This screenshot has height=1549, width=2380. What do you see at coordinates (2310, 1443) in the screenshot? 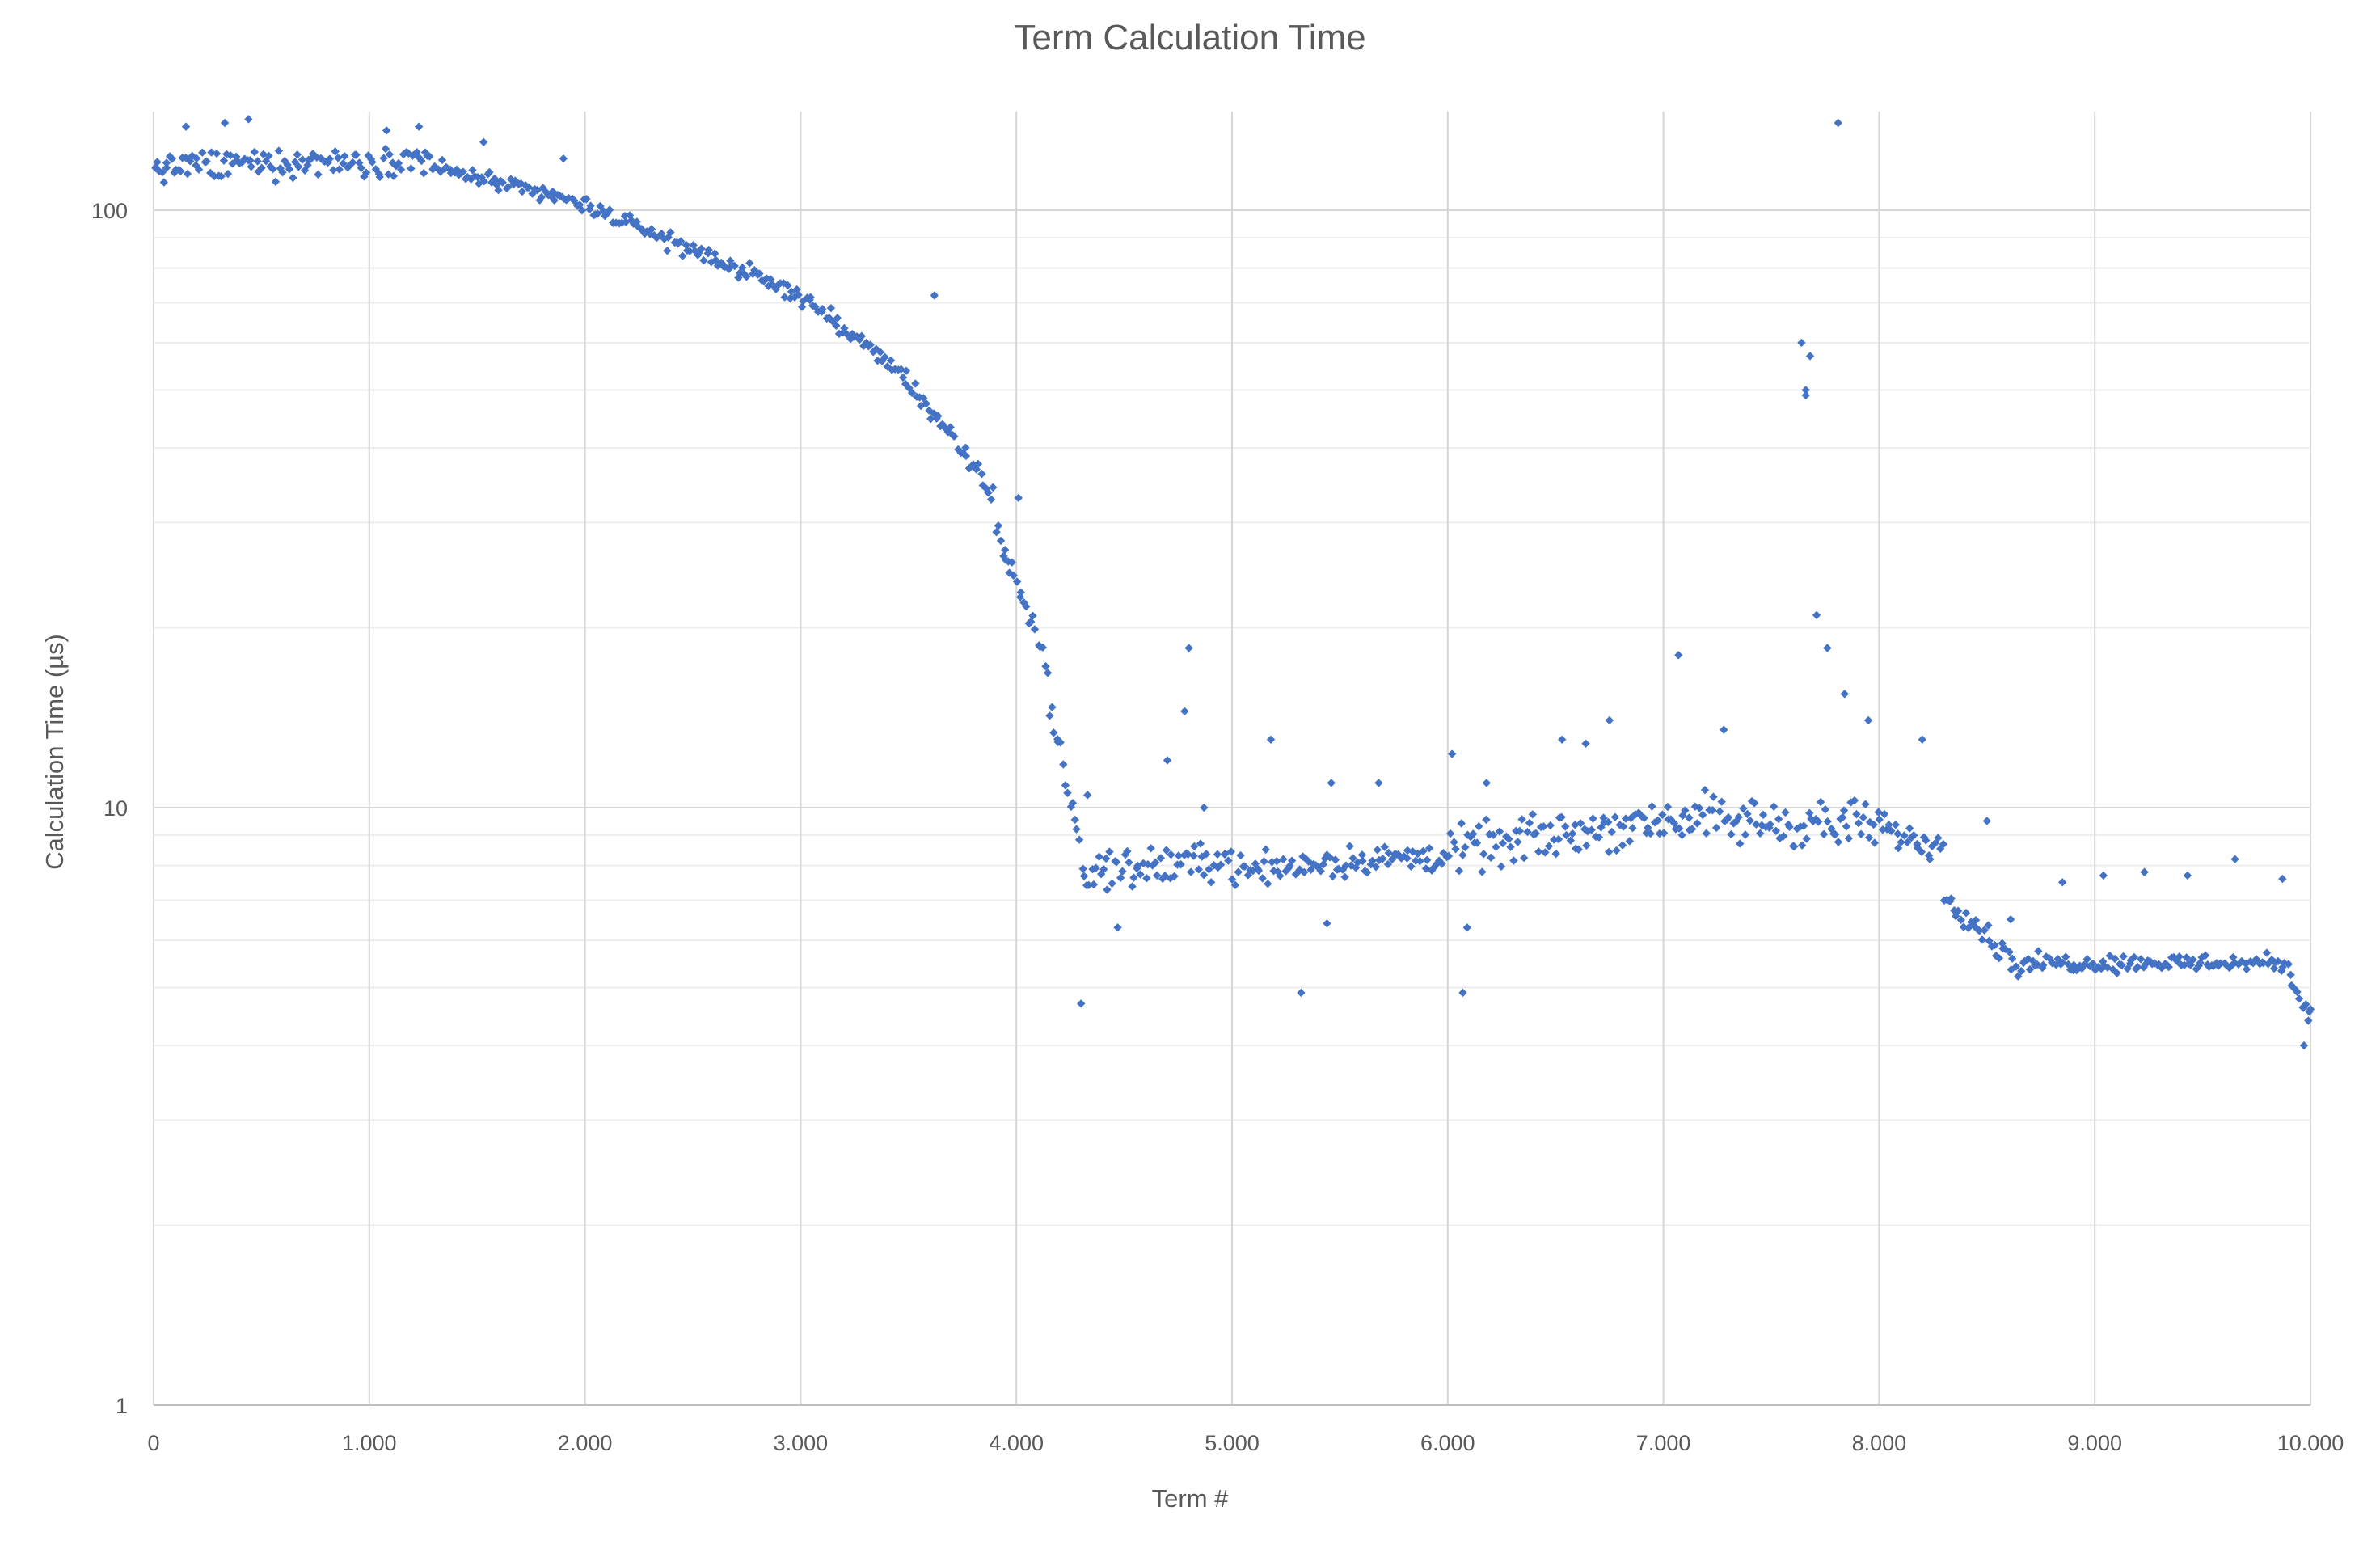
I see `x-tick-label: 10.000` at bounding box center [2310, 1443].